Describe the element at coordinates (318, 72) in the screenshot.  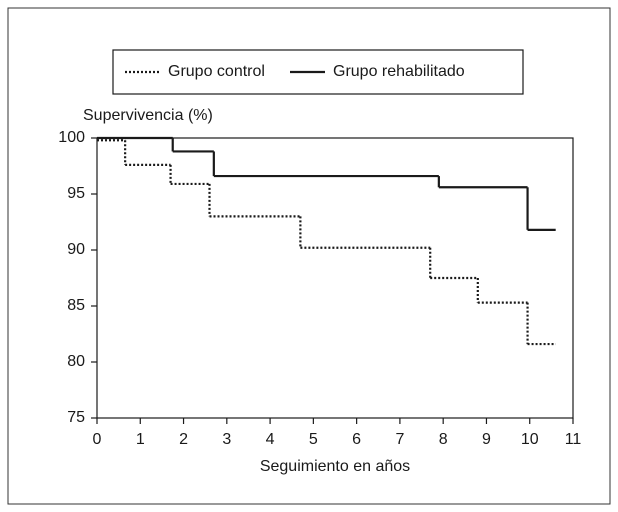
I see `legend-box` at that location.